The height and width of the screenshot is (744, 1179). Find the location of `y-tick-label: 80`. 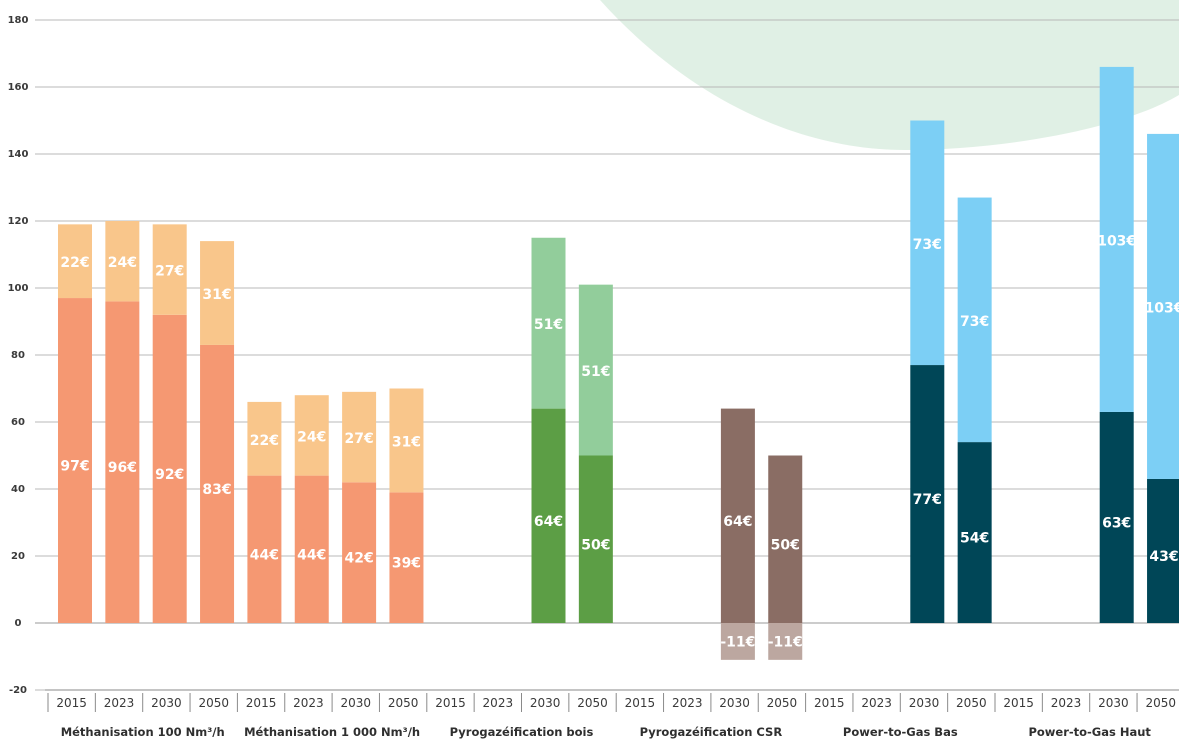

y-tick-label: 80 is located at coordinates (18, 355).